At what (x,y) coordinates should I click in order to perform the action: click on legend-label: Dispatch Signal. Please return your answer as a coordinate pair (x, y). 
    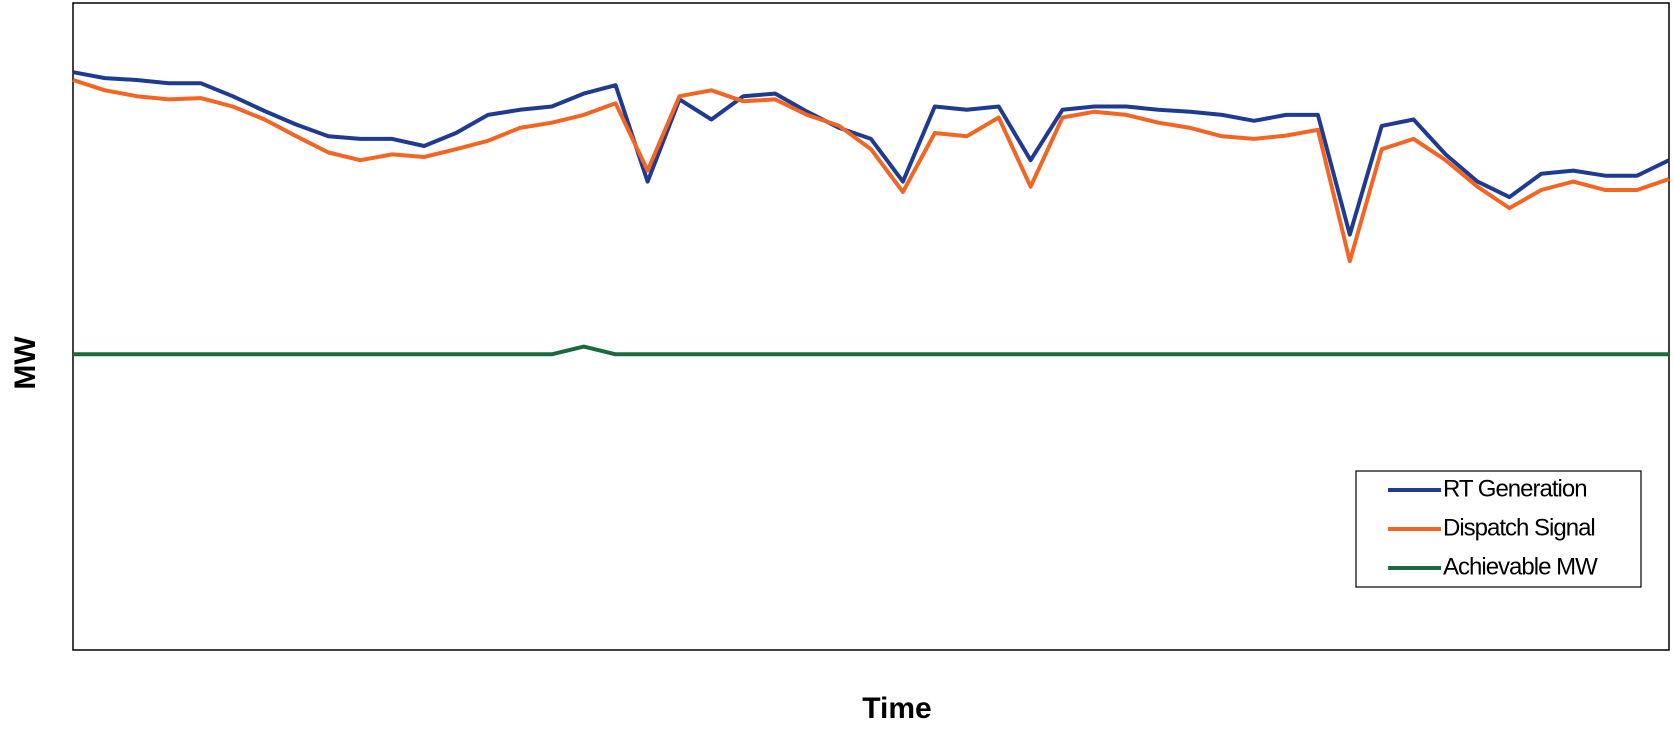
    Looking at the image, I should click on (1519, 527).